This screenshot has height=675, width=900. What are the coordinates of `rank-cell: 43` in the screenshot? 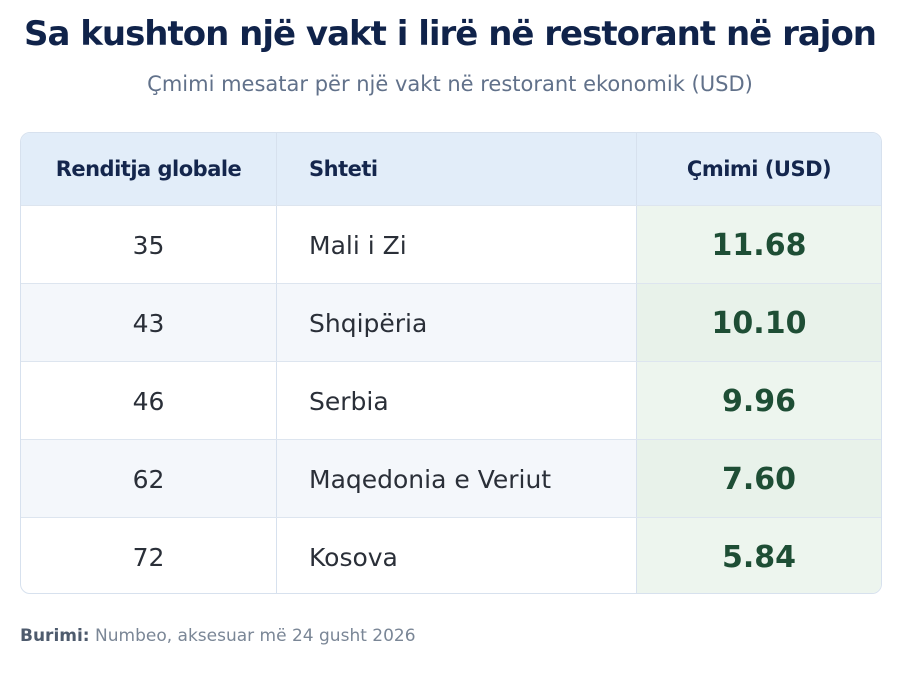 It's located at (149, 323).